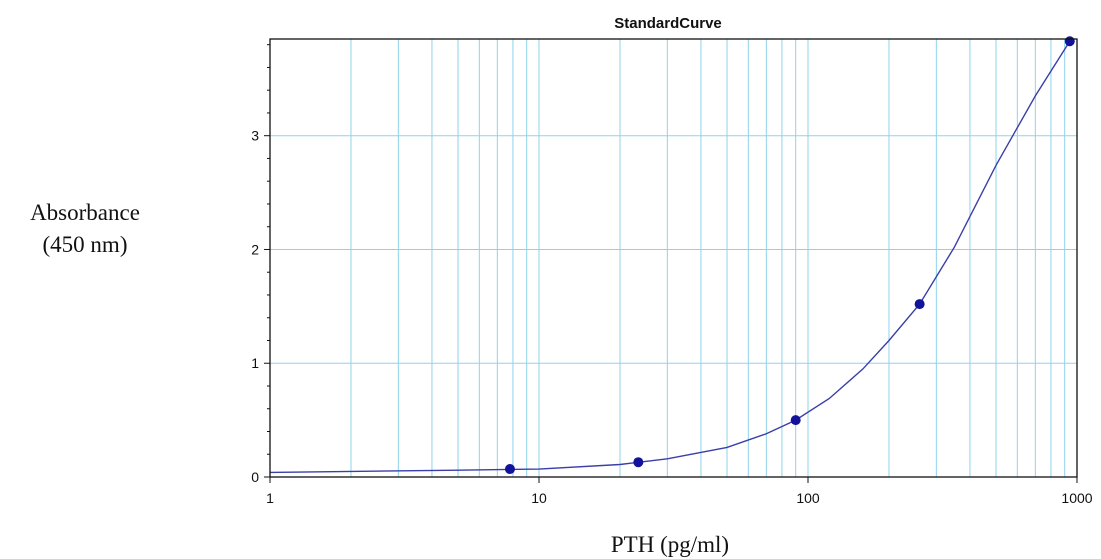 The height and width of the screenshot is (559, 1101). Describe the element at coordinates (270, 498) in the screenshot. I see `x-tick-label: 1` at that location.